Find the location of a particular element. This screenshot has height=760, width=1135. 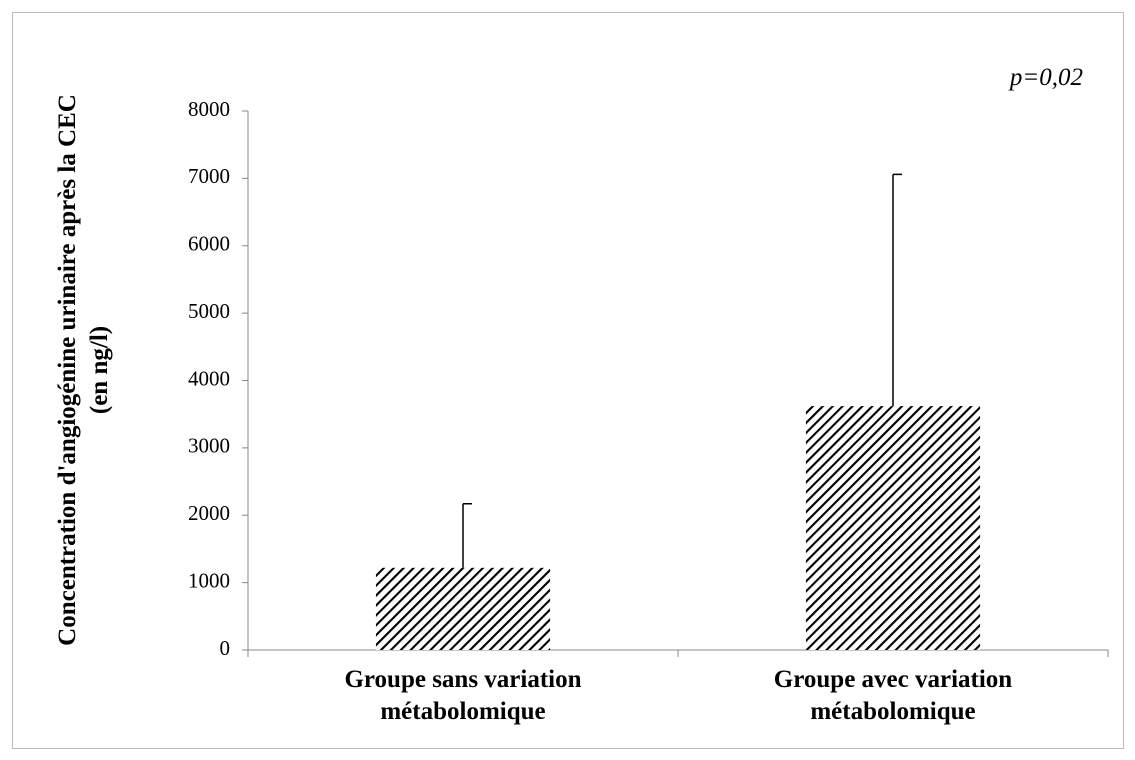

x-tick-label: Groupe avec variation métabolomique is located at coordinates (893, 695).